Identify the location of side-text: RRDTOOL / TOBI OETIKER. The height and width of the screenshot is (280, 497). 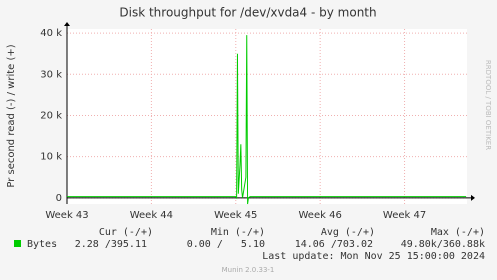
(488, 105).